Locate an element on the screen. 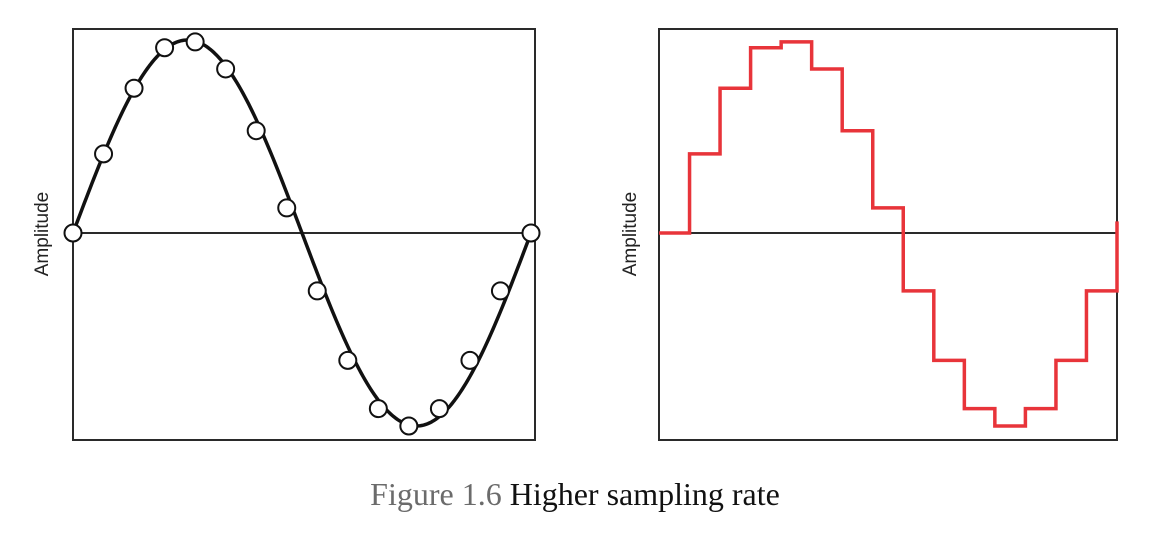  figure-number: Figure 1.6 is located at coordinates (436, 494).